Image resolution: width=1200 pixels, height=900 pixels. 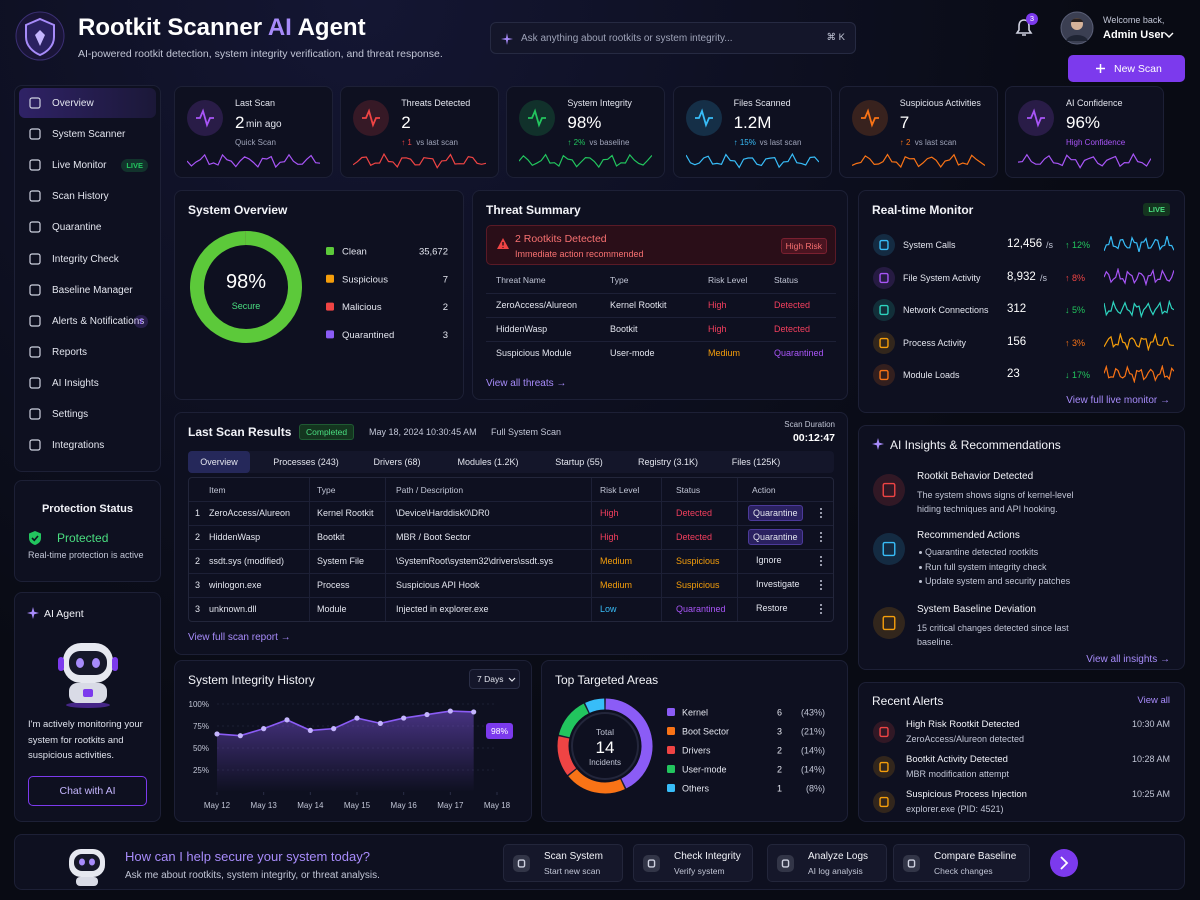 I want to click on status-cell: Detected, so click(x=792, y=305).